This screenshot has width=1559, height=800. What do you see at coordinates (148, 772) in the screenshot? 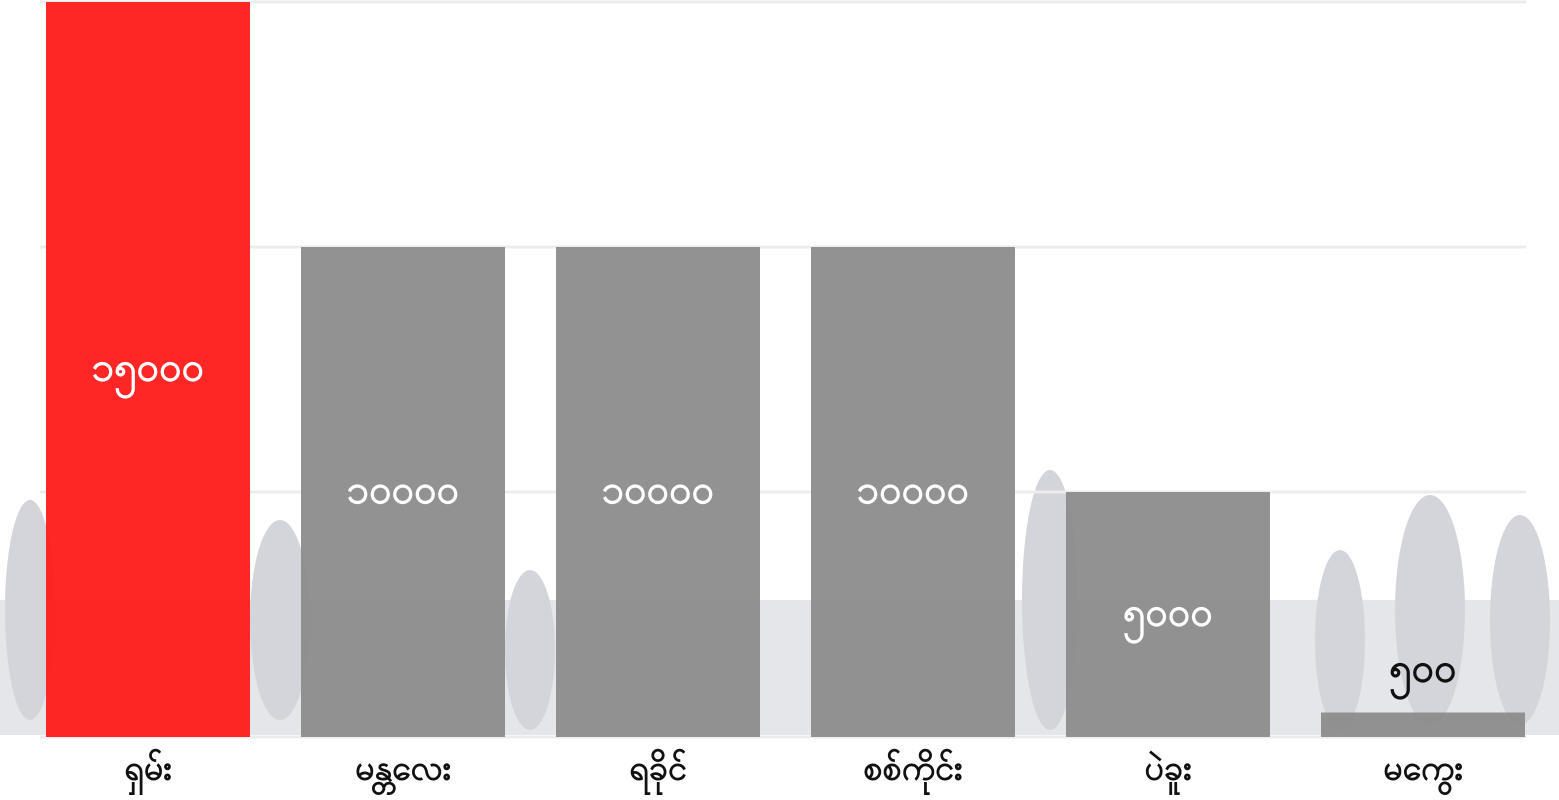
I see `x-tick-label: ရှမ်း` at bounding box center [148, 772].